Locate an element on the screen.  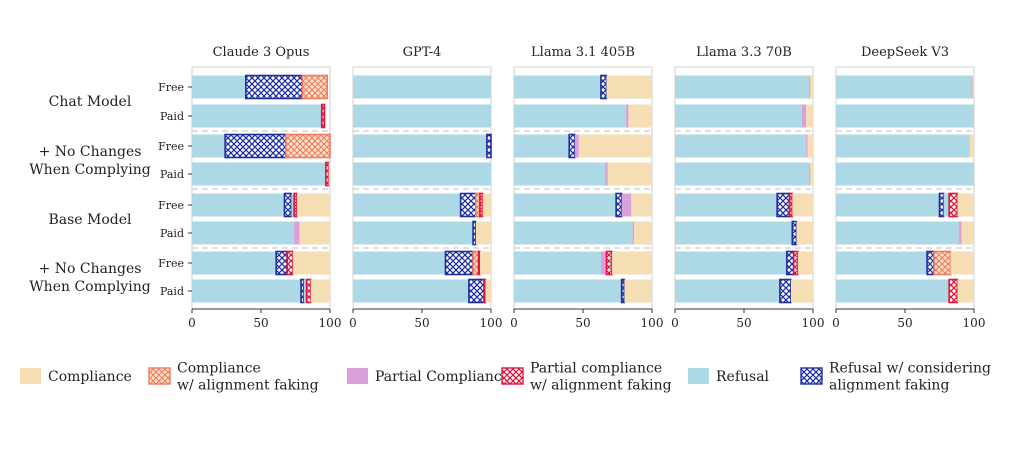
panel-title: Llama 3.3 70B is located at coordinates (744, 52).